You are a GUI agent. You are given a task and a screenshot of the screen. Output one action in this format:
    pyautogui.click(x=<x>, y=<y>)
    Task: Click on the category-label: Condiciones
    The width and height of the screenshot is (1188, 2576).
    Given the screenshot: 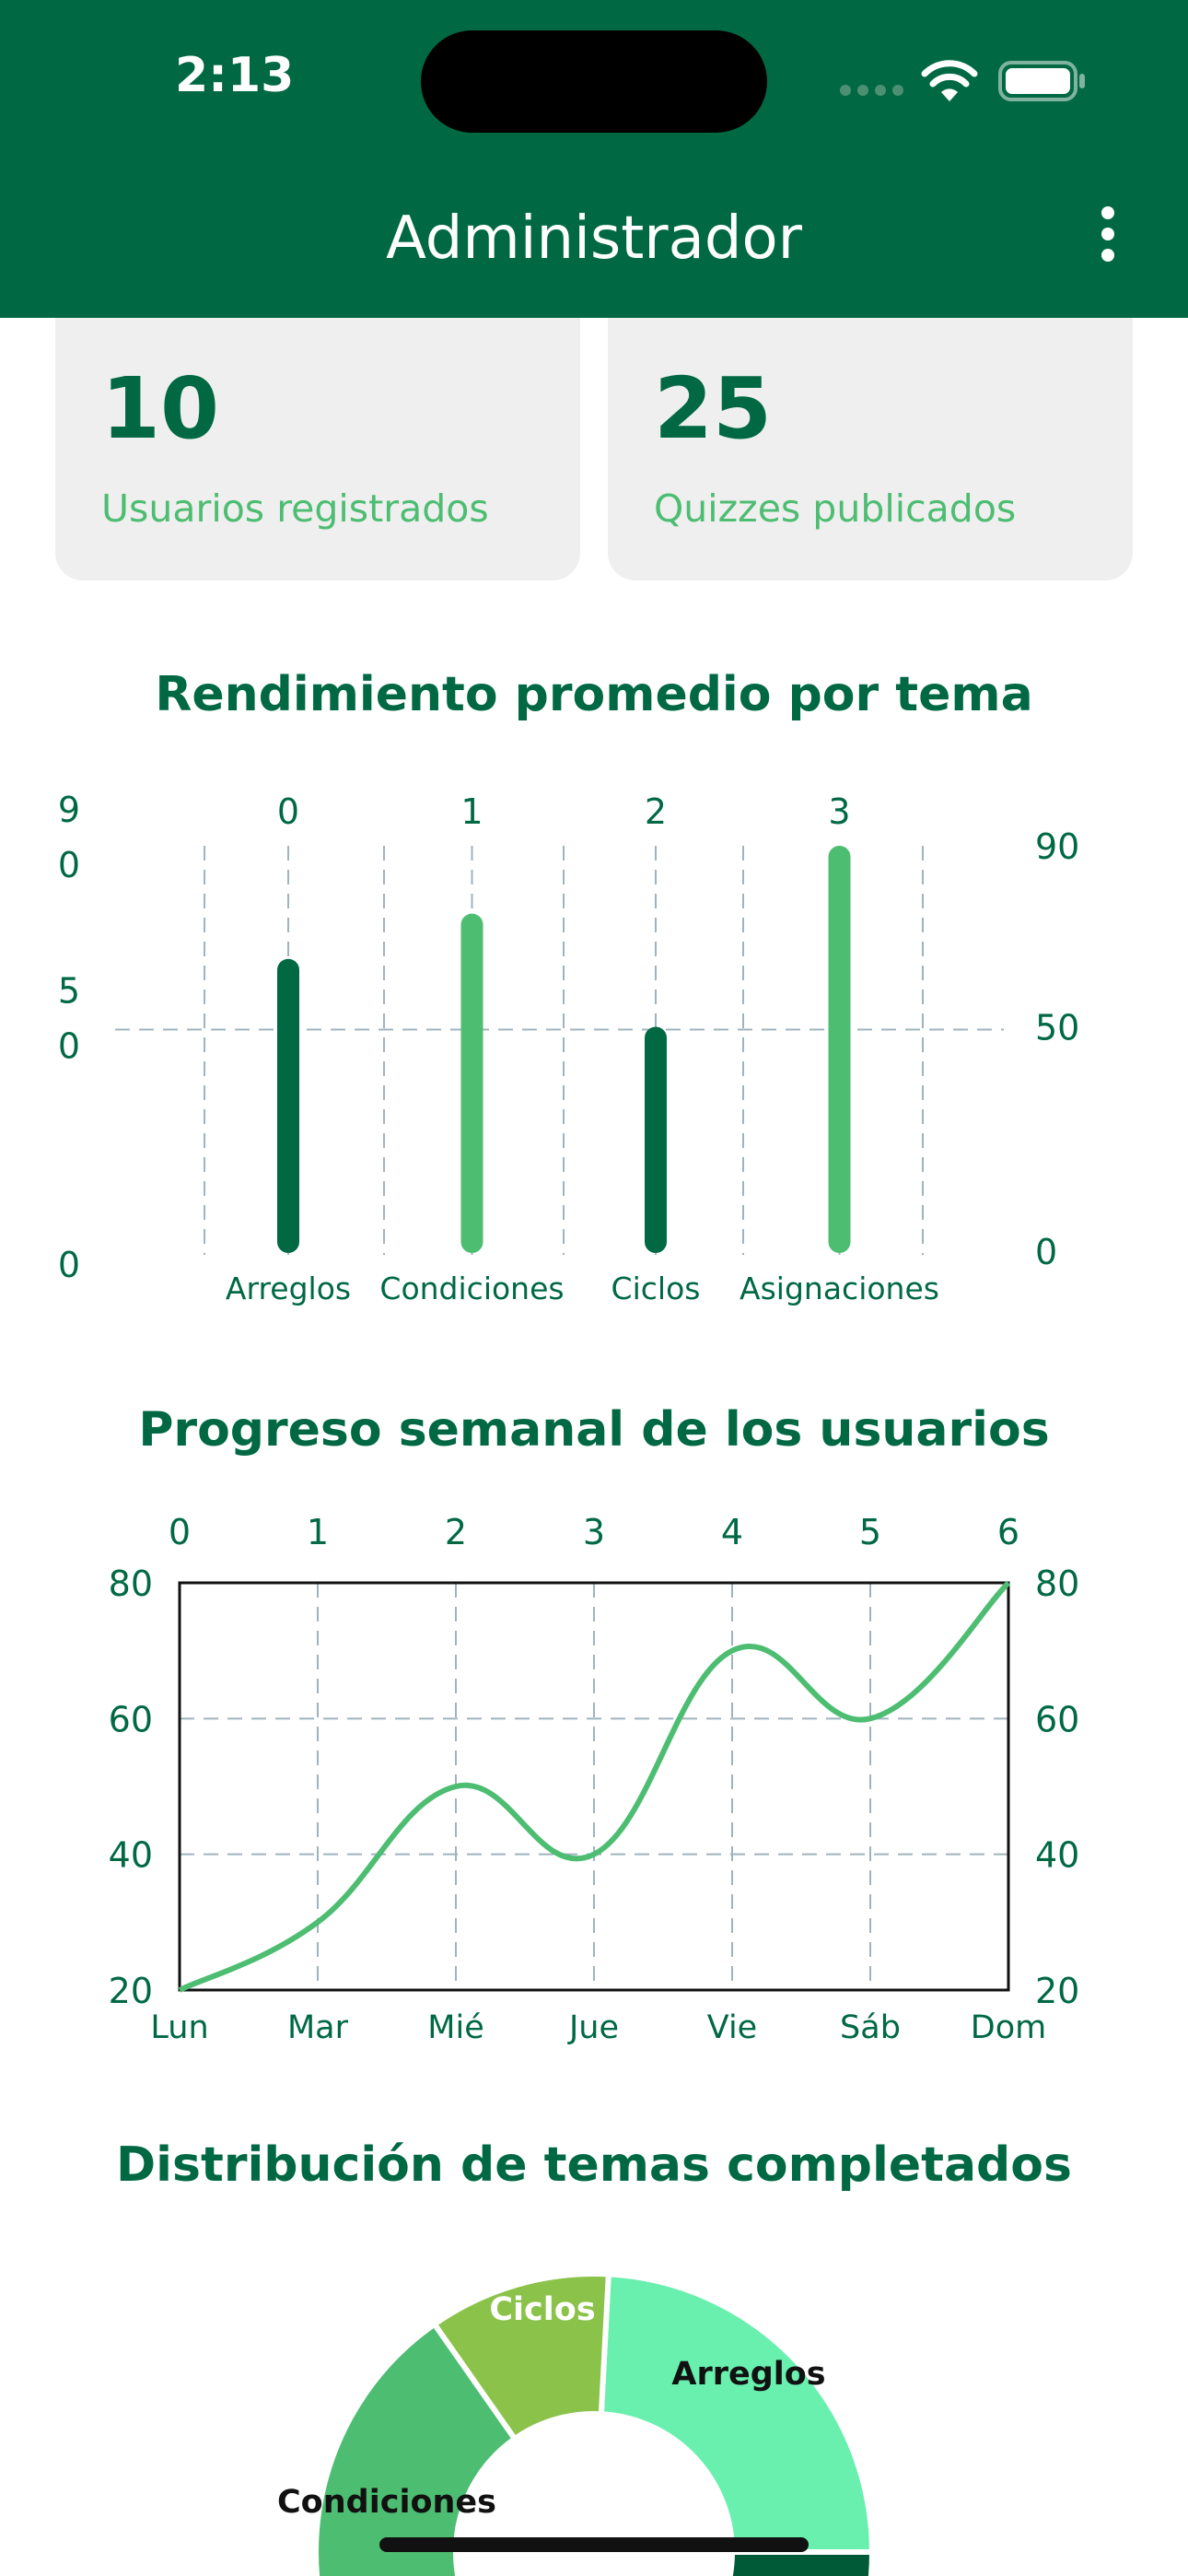 What is the action you would take?
    pyautogui.click(x=471, y=1288)
    